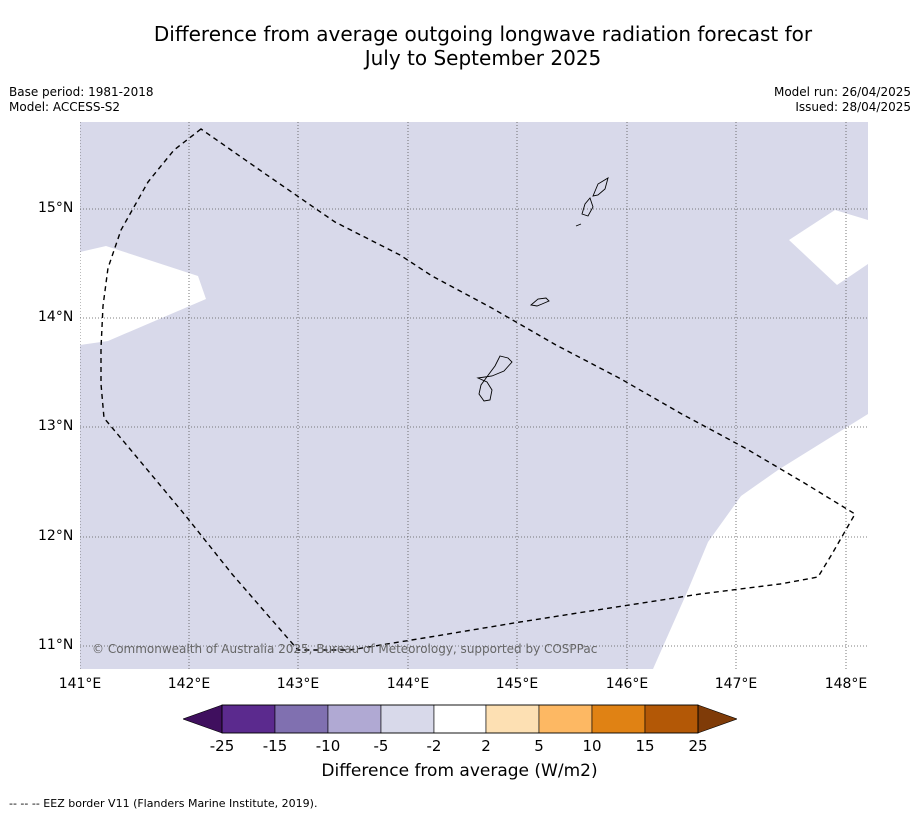  I want to click on colorbar-tick: 15, so click(645, 746).